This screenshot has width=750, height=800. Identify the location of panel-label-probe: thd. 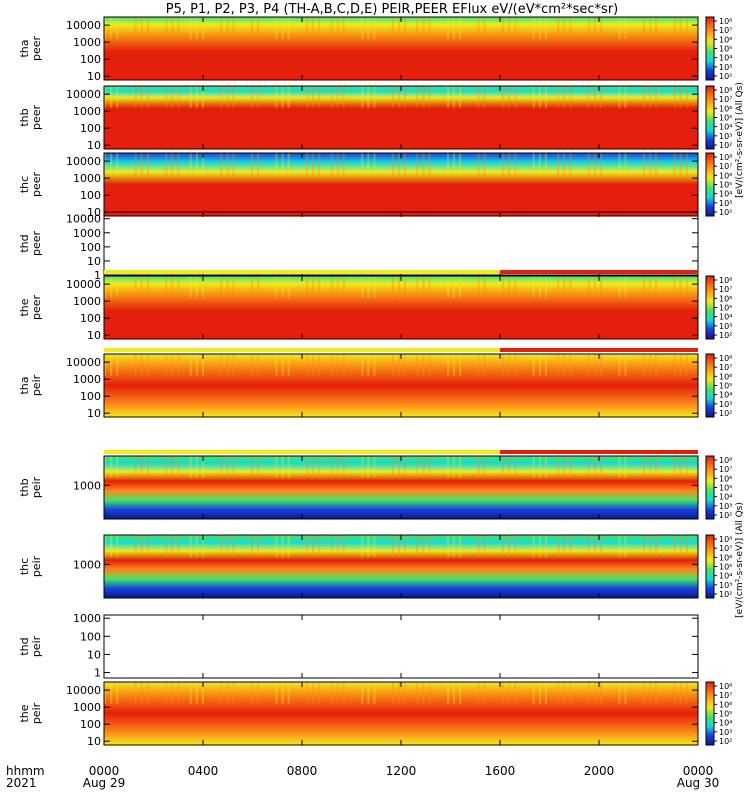
(24, 243).